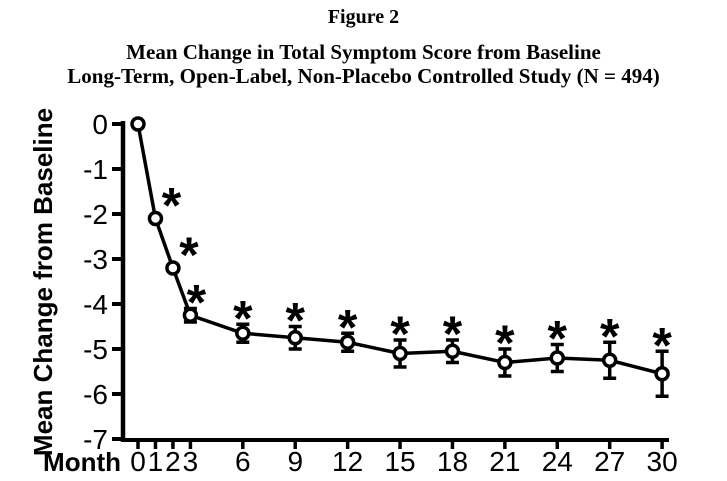 The image size is (727, 481). What do you see at coordinates (243, 461) in the screenshot?
I see `x-tick-label: 6` at bounding box center [243, 461].